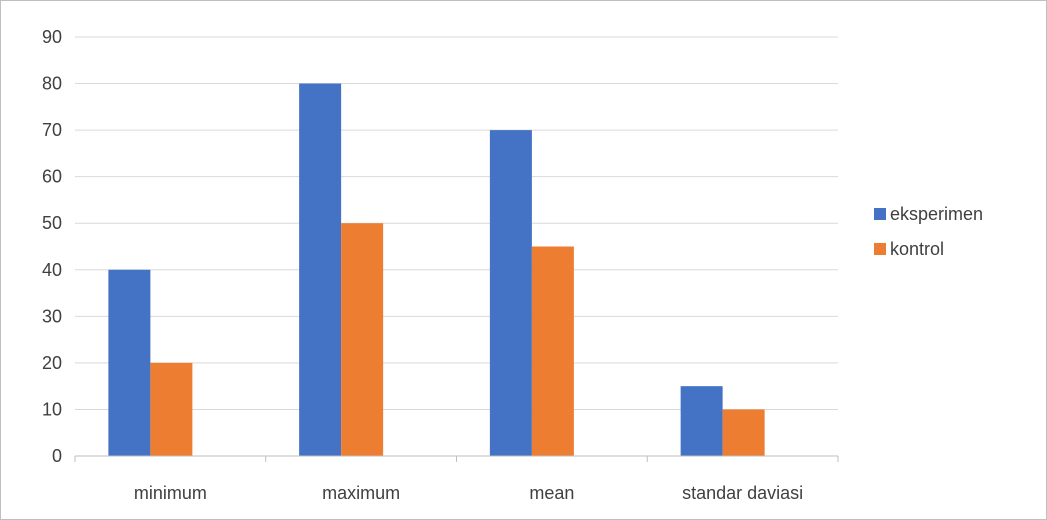 The image size is (1047, 520). What do you see at coordinates (171, 409) in the screenshot?
I see `bar-kontrol-minimum` at bounding box center [171, 409].